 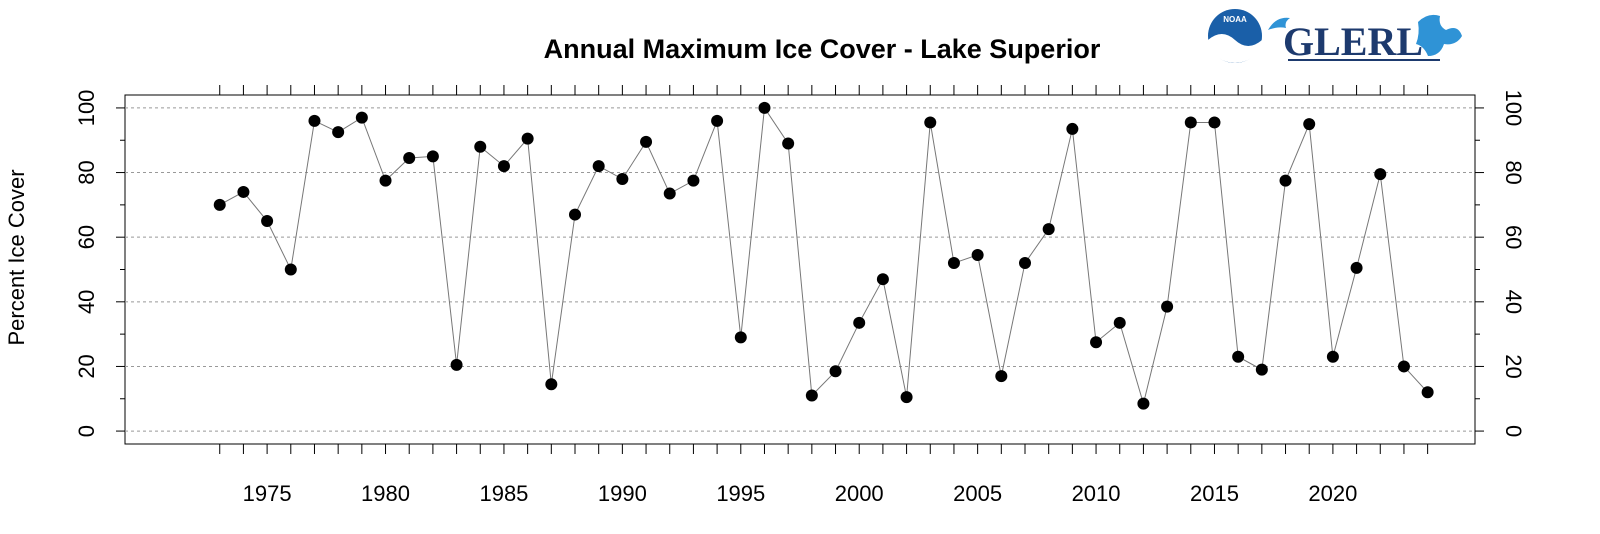 What do you see at coordinates (86, 431) in the screenshot?
I see `y-tick-label-left: 0` at bounding box center [86, 431].